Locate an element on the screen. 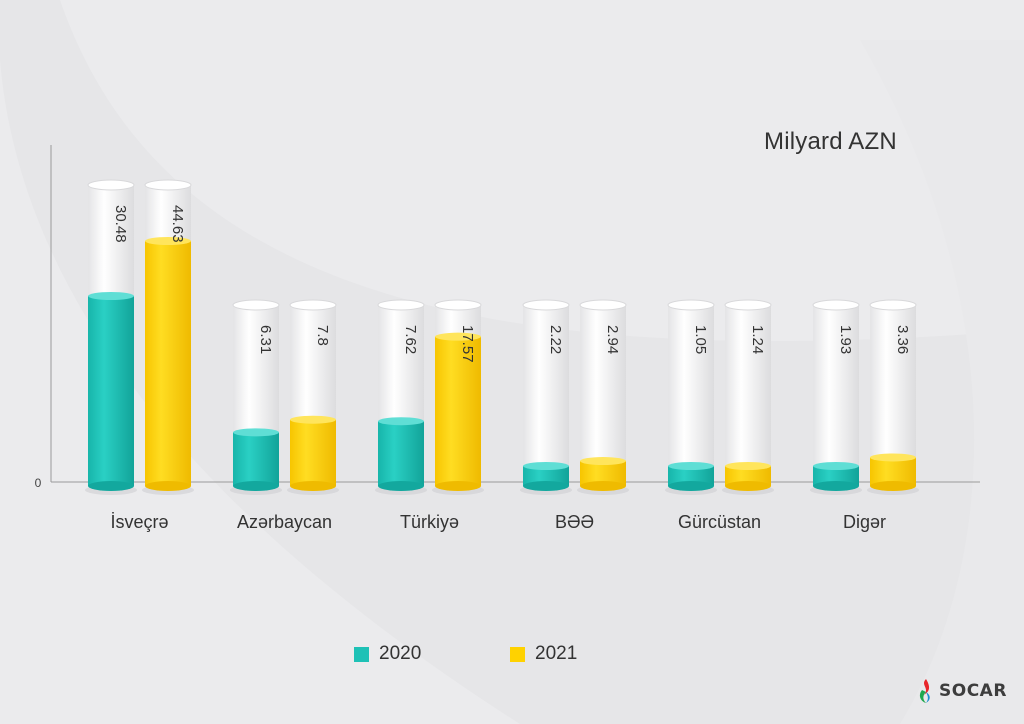 The width and height of the screenshot is (1024, 724). bar-2020-3: 2.22 is located at coordinates (546, 397).